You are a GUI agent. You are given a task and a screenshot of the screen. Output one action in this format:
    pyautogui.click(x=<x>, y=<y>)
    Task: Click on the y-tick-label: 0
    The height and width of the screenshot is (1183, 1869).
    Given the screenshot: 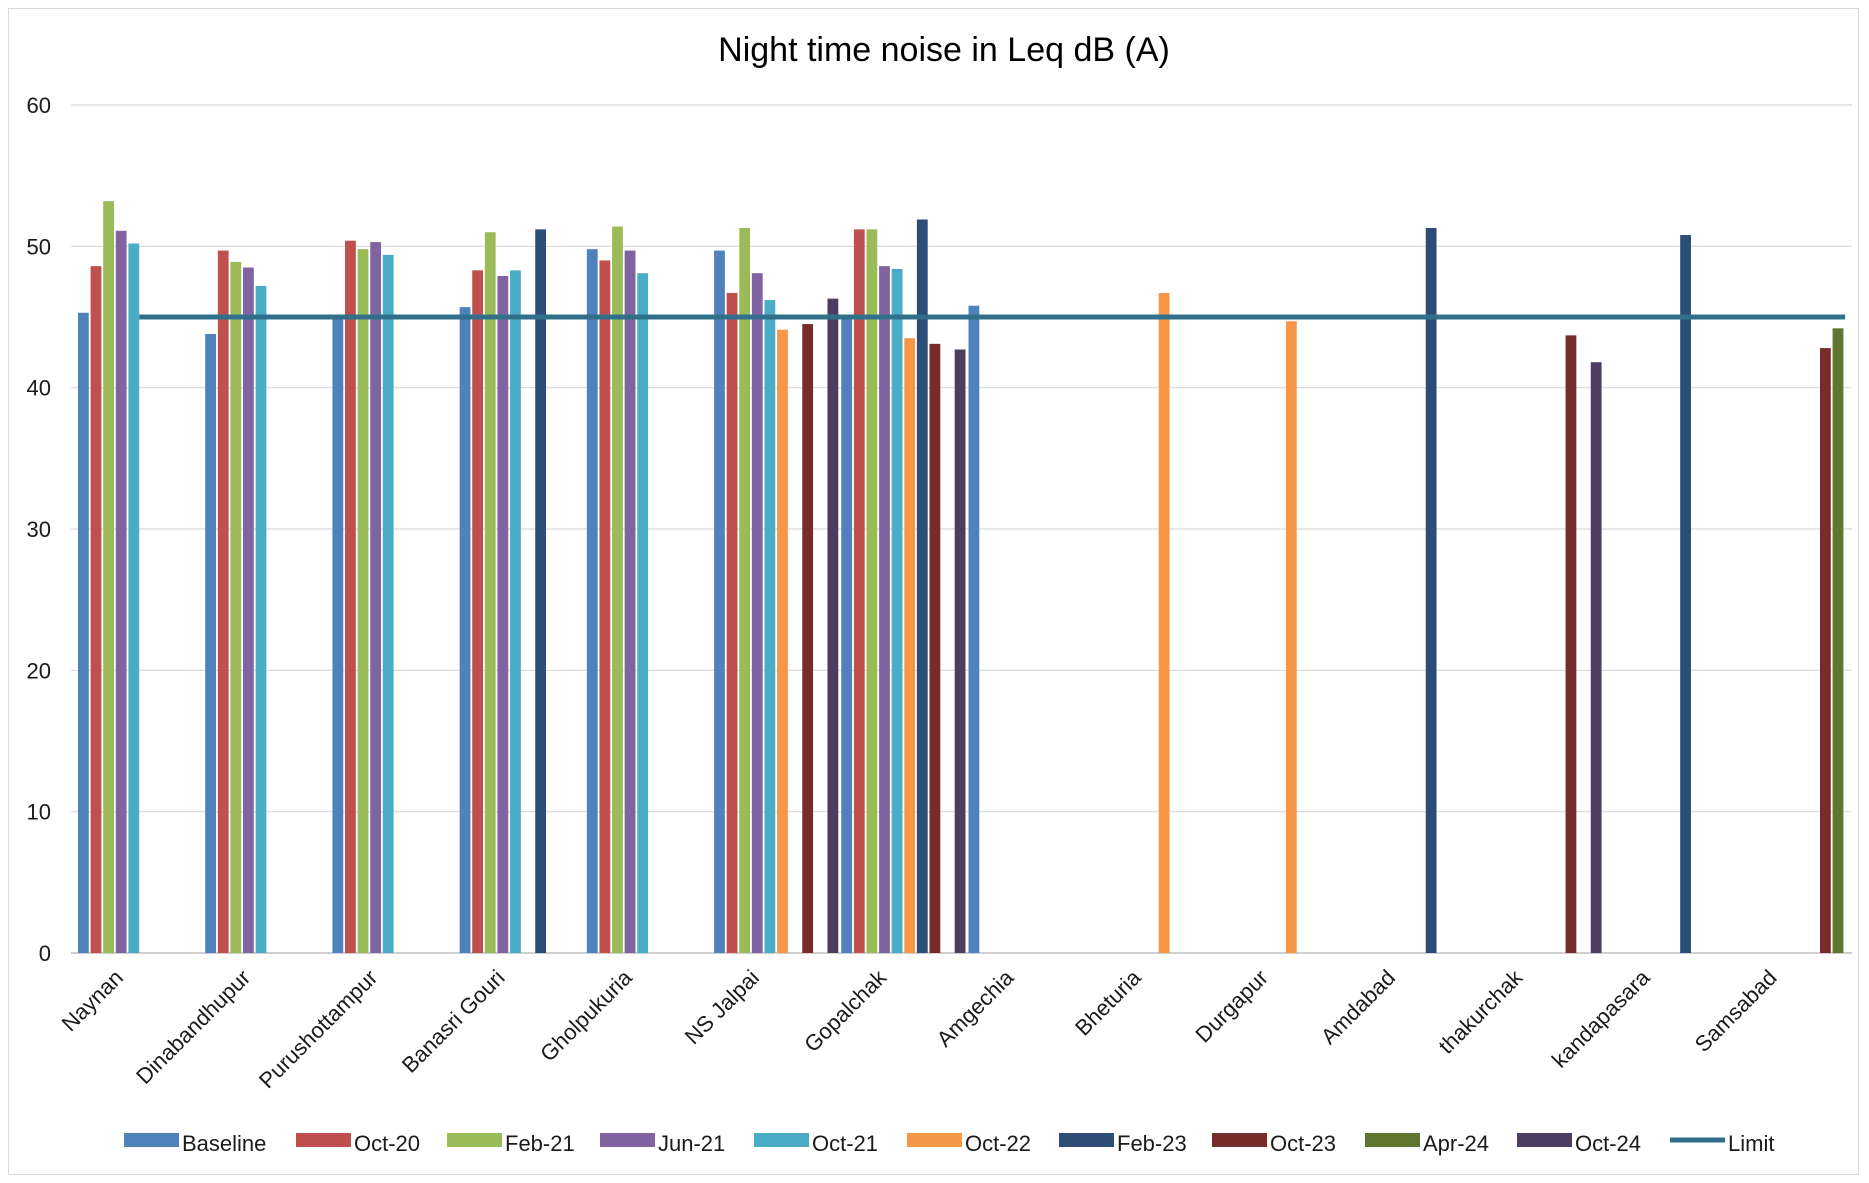 What is the action you would take?
    pyautogui.click(x=45, y=953)
    